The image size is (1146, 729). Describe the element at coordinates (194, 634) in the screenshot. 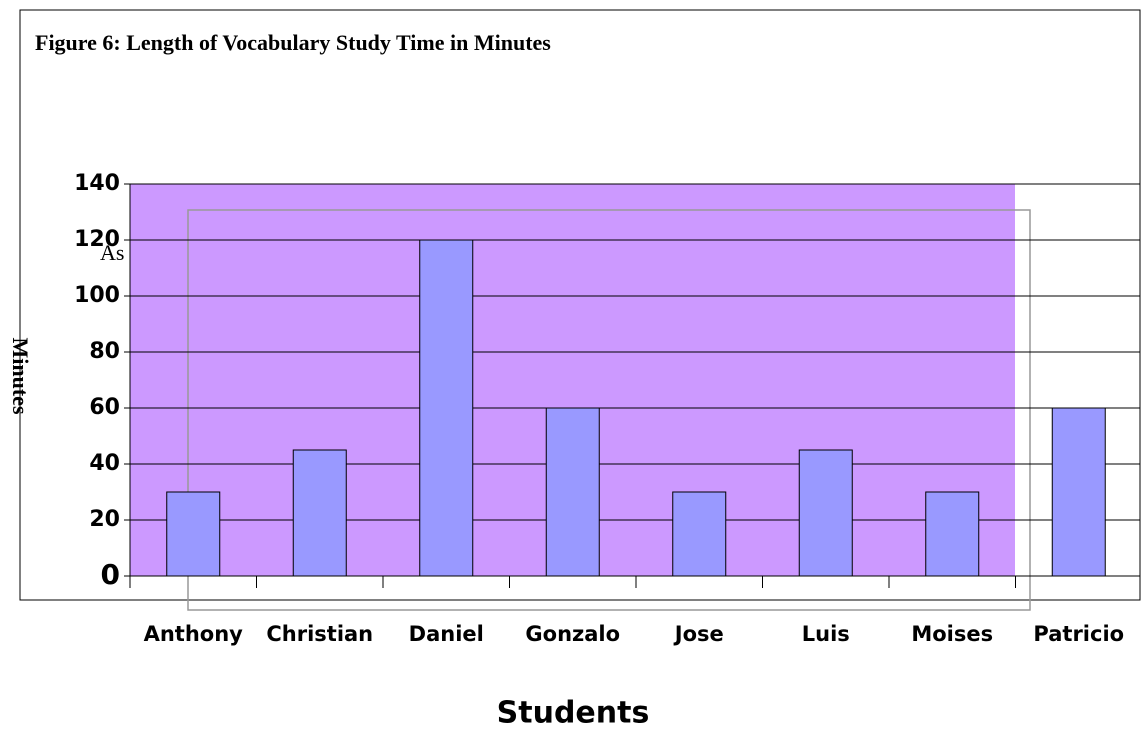

I see `x-tick-label: Anthony` at that location.